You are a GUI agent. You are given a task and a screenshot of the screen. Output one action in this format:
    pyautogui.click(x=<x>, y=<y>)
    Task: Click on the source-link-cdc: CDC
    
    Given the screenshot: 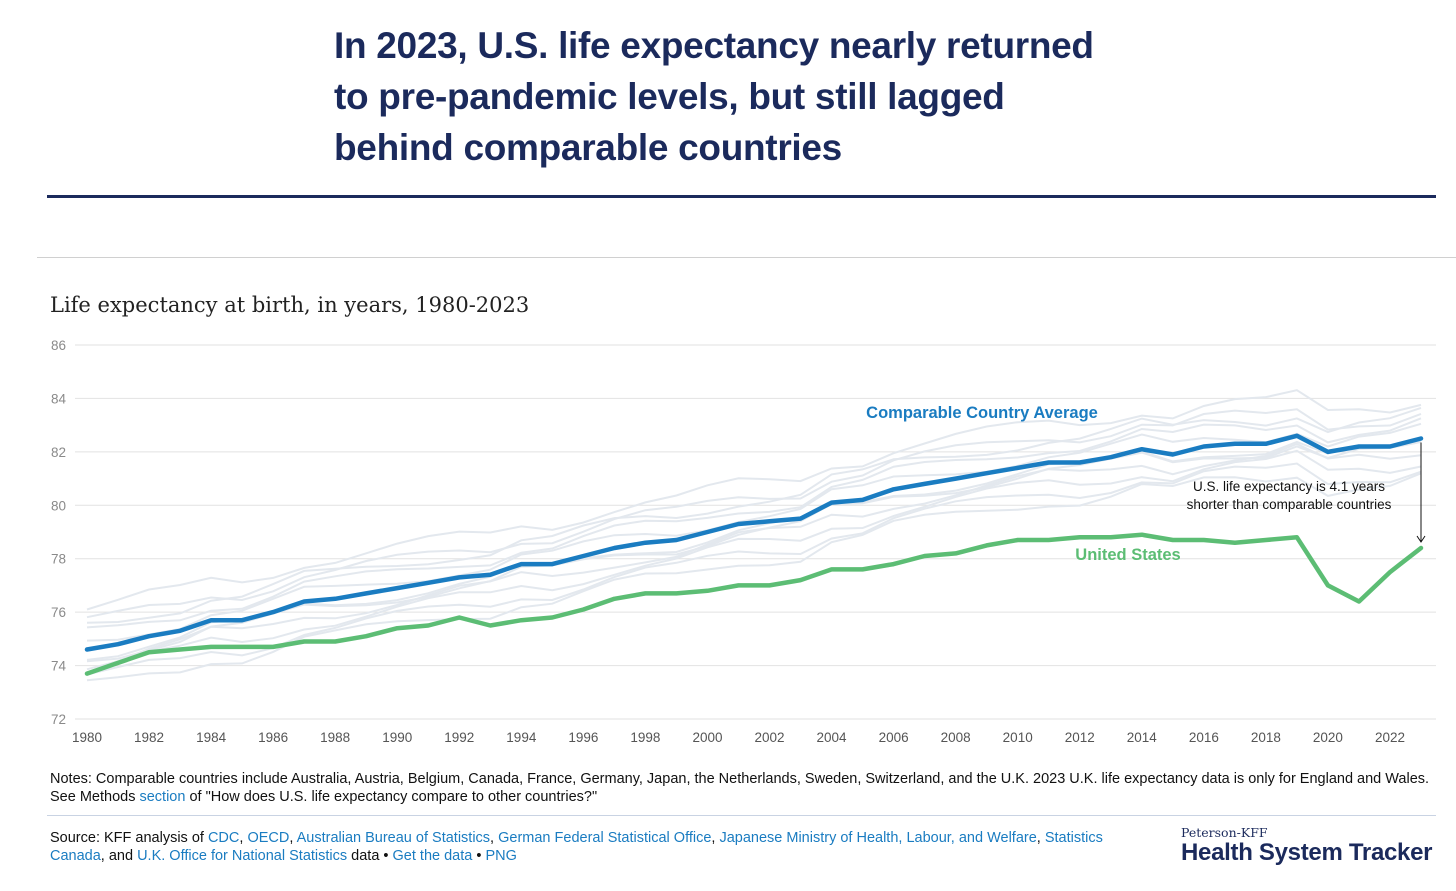 What is the action you would take?
    pyautogui.click(x=223, y=838)
    